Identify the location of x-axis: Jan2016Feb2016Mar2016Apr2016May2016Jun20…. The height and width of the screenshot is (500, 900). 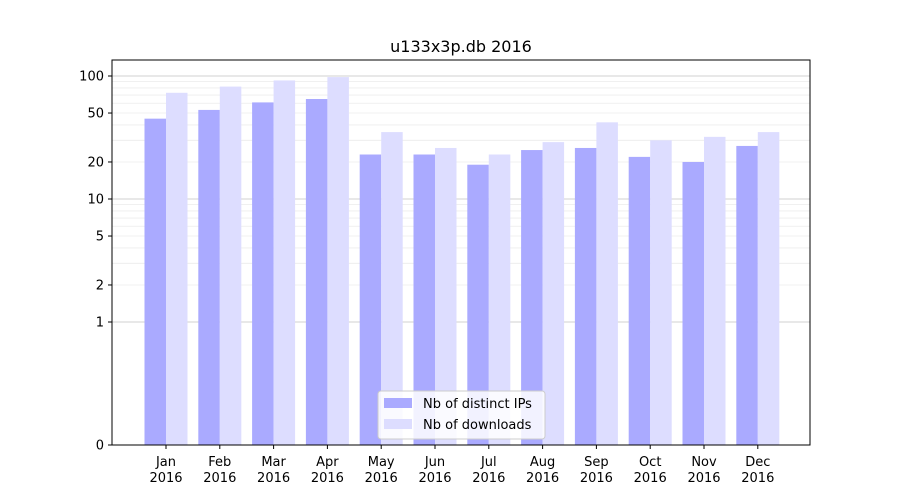
(461, 465).